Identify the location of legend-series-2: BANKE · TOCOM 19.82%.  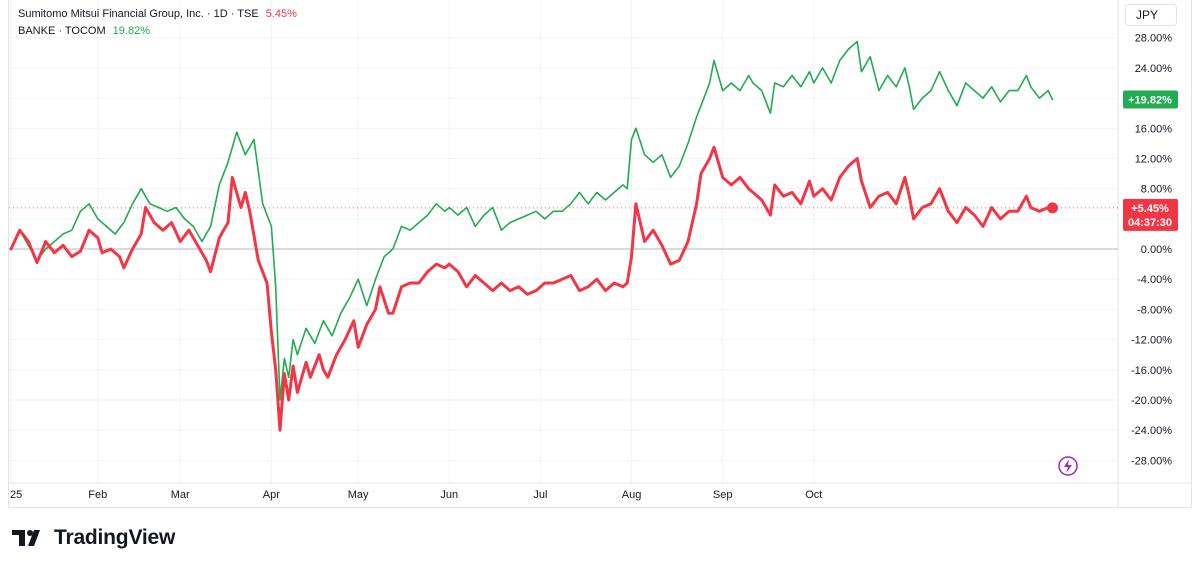
(84, 31).